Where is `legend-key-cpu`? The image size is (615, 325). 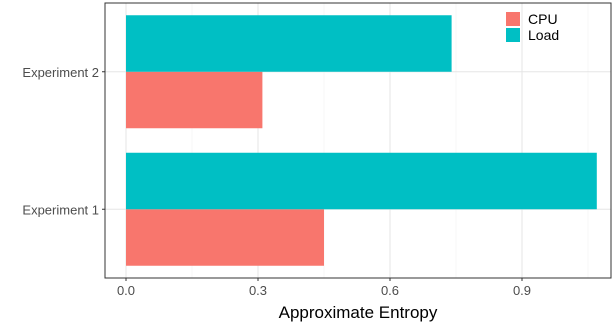
legend-key-cpu is located at coordinates (513, 19).